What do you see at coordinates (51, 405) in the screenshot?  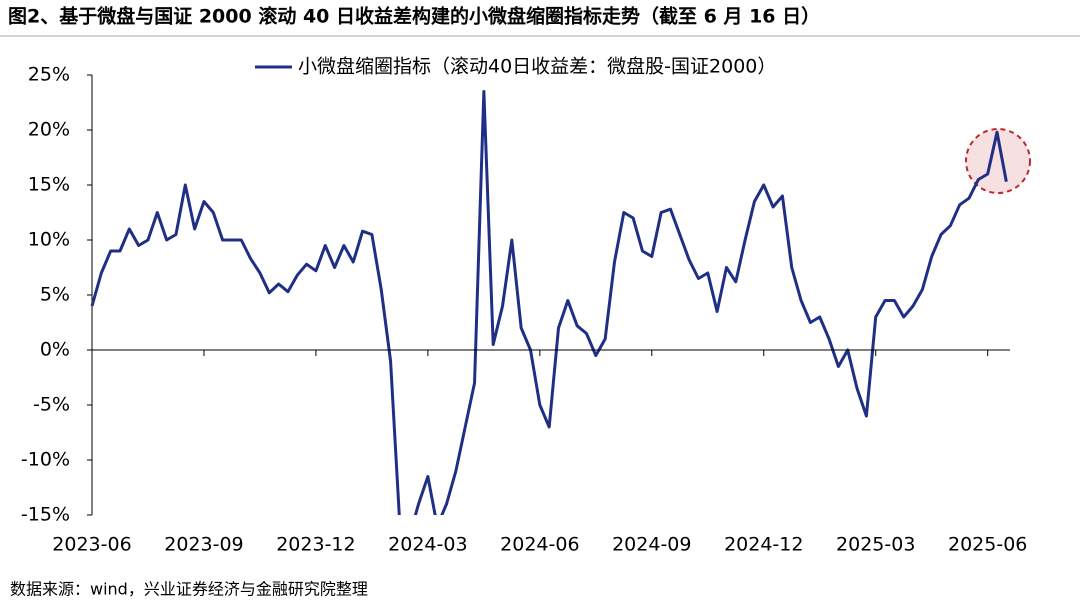 I see `y-tick-label: -5%` at bounding box center [51, 405].